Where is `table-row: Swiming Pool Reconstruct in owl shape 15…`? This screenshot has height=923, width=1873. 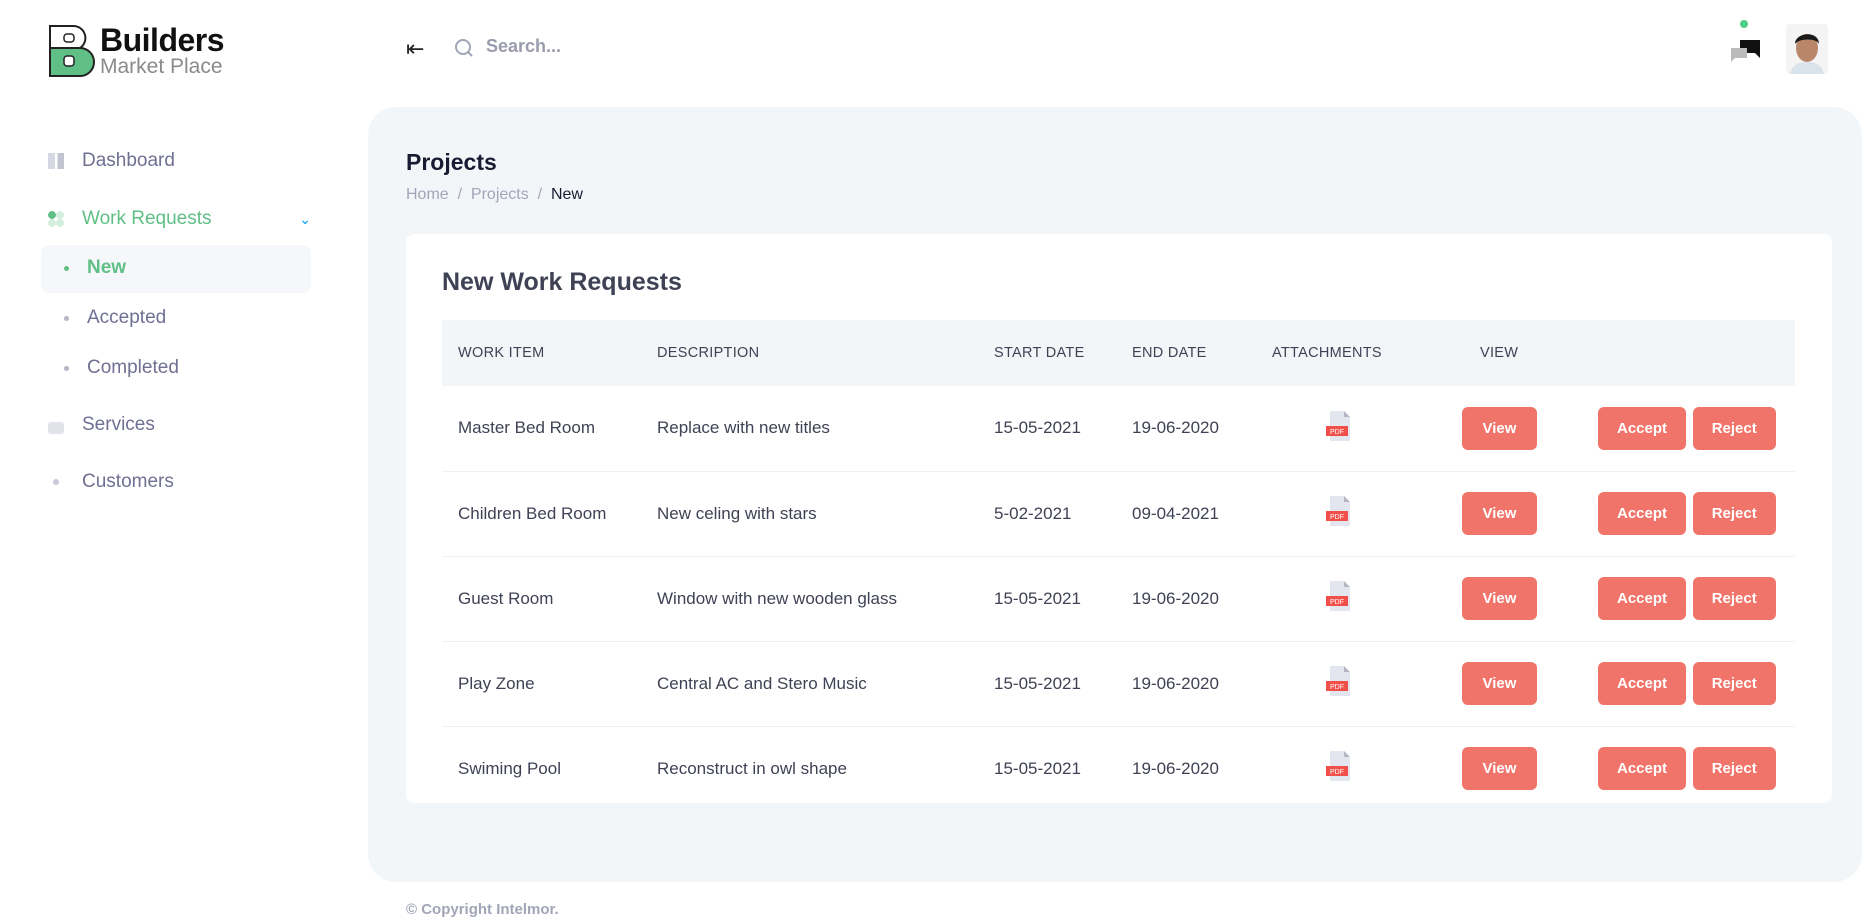 table-row: Swiming Pool Reconstruct in owl shape 15… is located at coordinates (1118, 768).